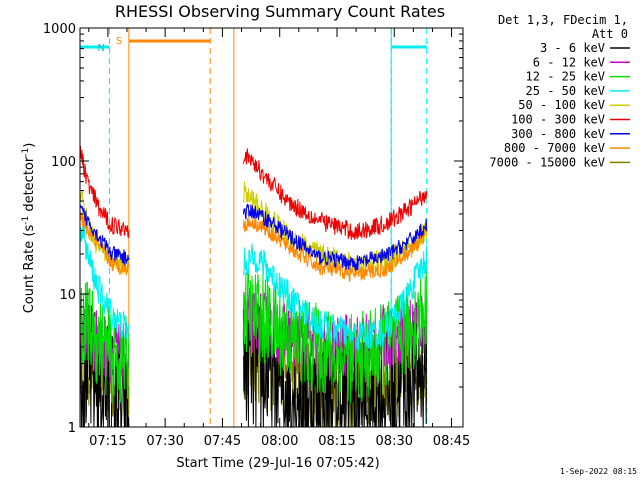 This screenshot has width=640, height=480. I want to click on chart-title: RHESSI Observing Summary Count Rates, so click(280, 11).